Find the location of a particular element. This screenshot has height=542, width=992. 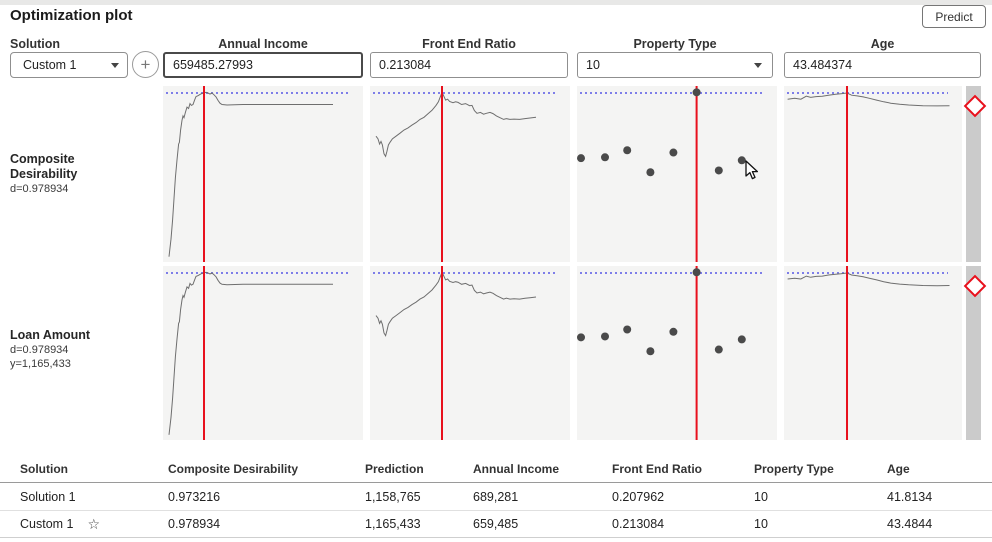

cell-annual-income: 689,281 is located at coordinates (496, 496).